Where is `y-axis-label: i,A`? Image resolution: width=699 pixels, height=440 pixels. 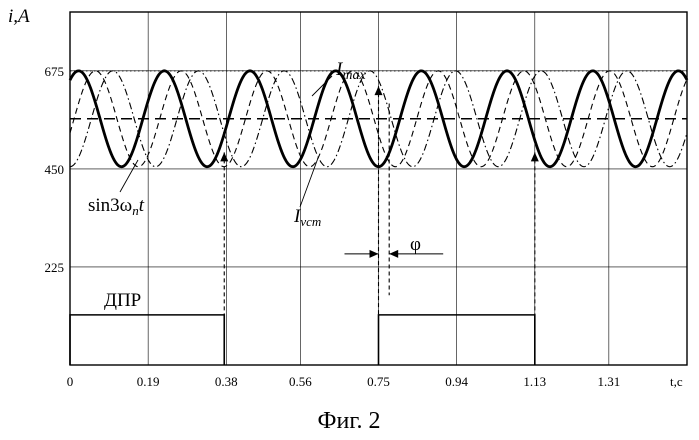
y-axis-label: i,A is located at coordinates (19, 16).